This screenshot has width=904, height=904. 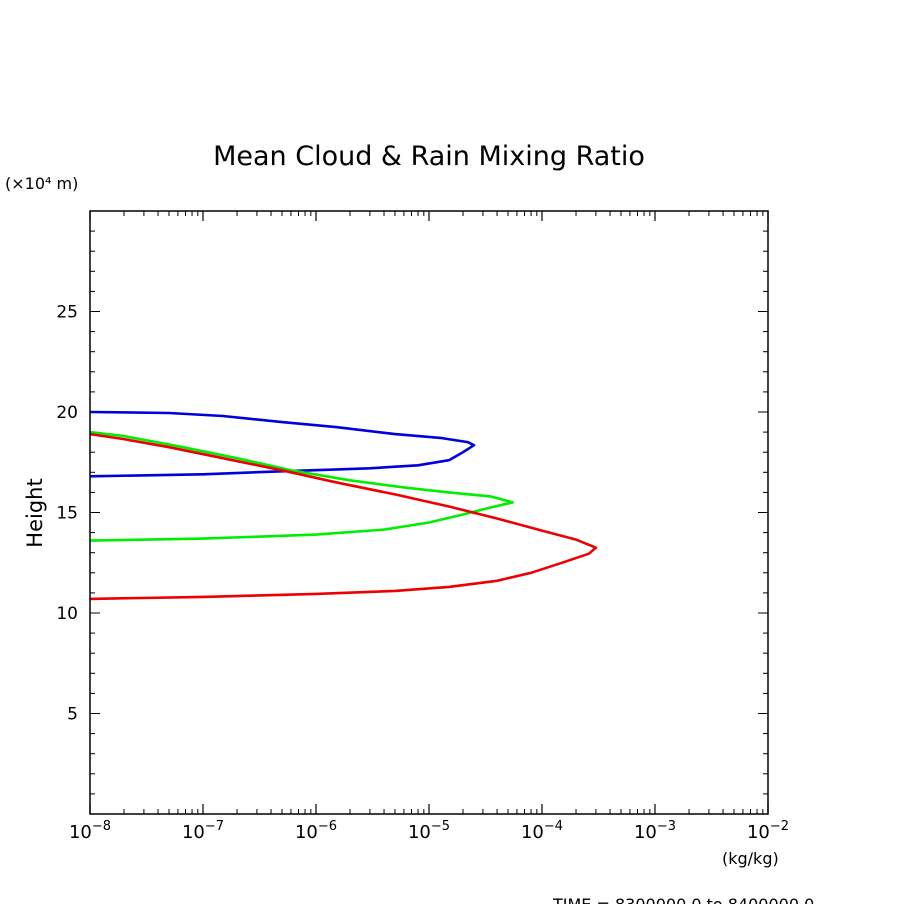 I want to click on y-axis-label: Height, so click(x=35, y=512).